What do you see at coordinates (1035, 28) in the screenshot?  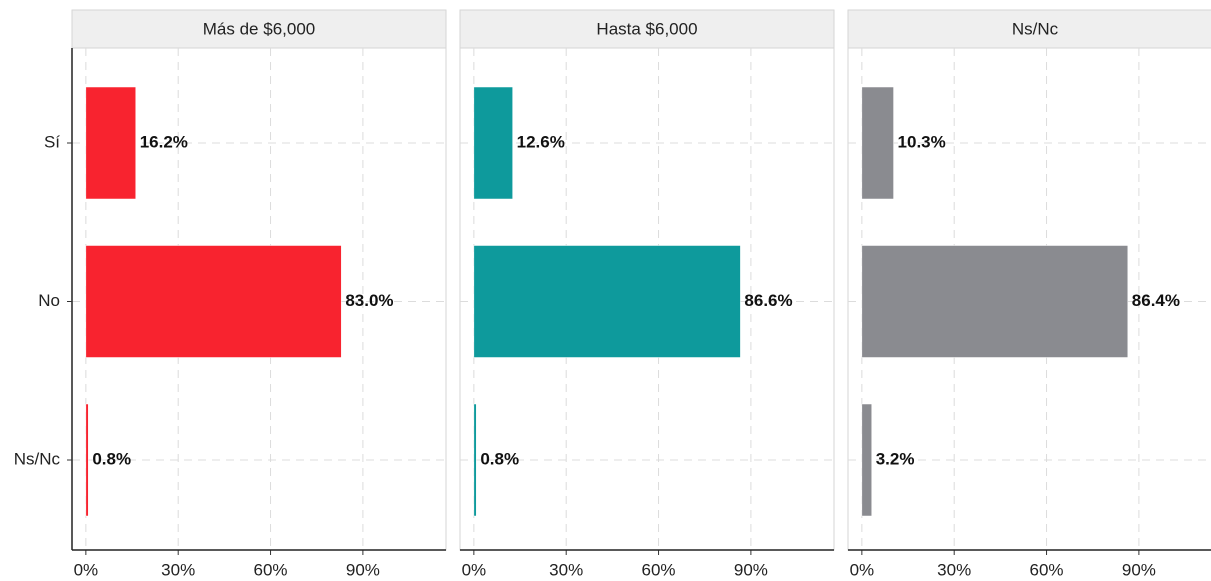 I see `strip-title: Ns/Nc` at bounding box center [1035, 28].